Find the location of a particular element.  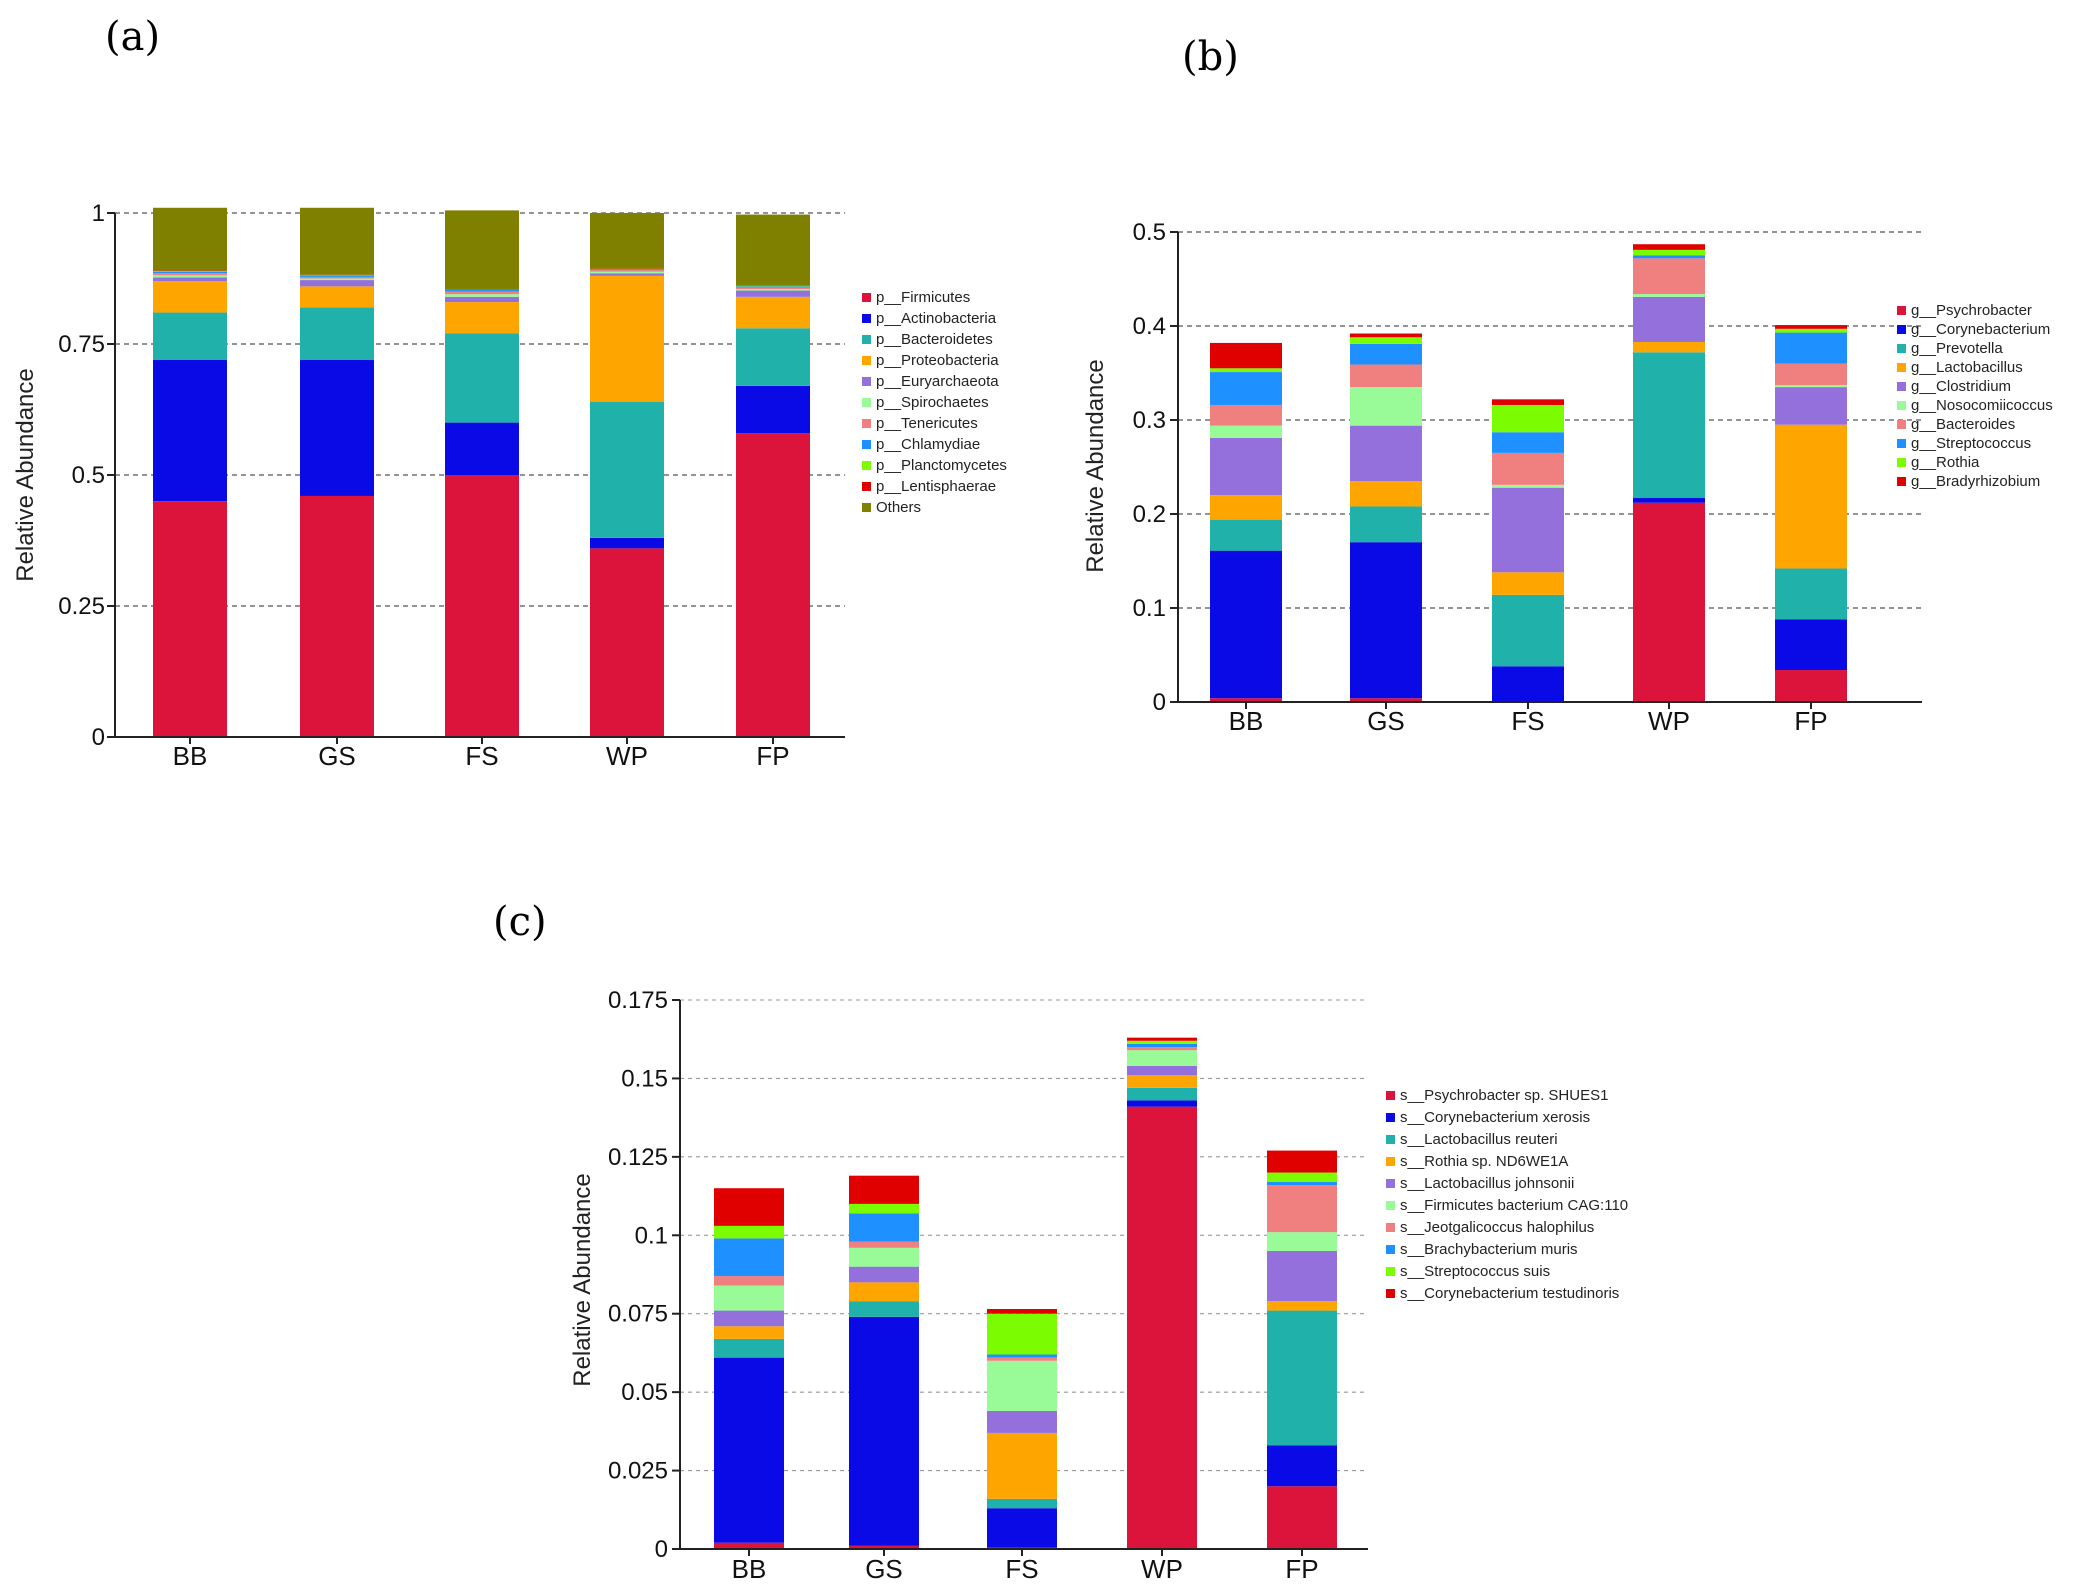

x-tick-label-a: FS is located at coordinates (481, 756).